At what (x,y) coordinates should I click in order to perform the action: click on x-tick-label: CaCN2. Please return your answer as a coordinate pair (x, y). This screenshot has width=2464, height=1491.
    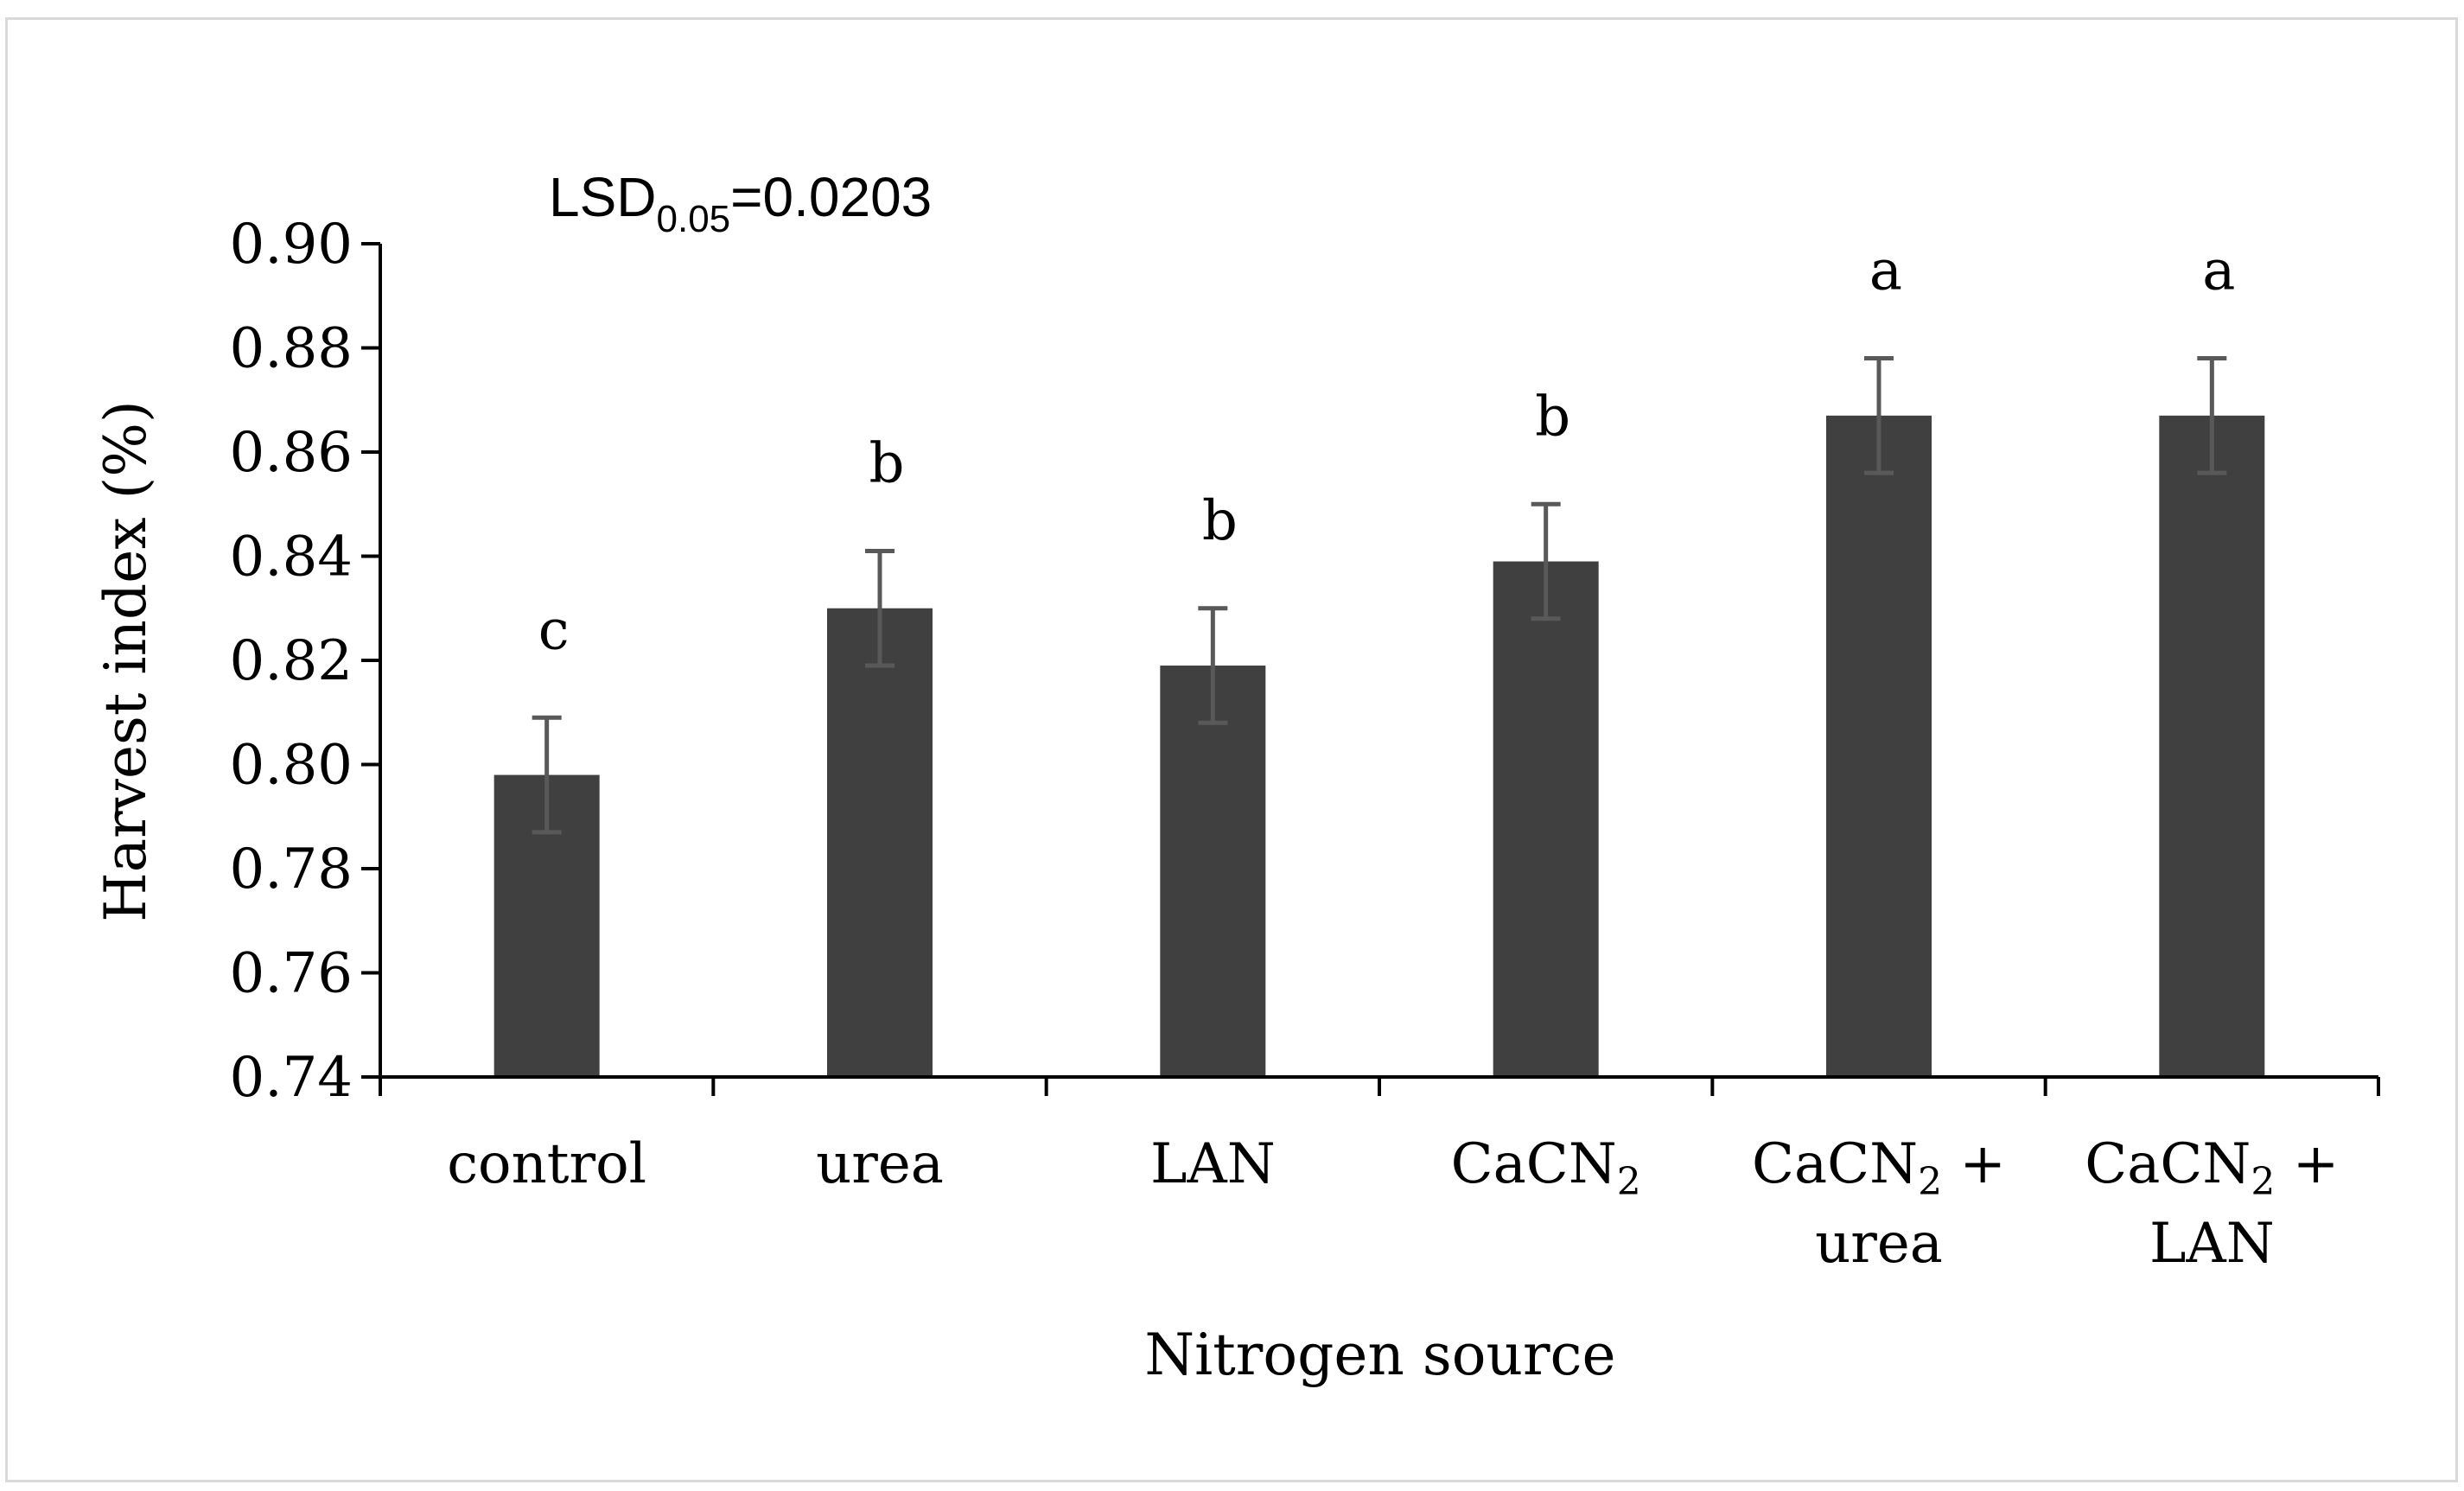
    Looking at the image, I should click on (1546, 1168).